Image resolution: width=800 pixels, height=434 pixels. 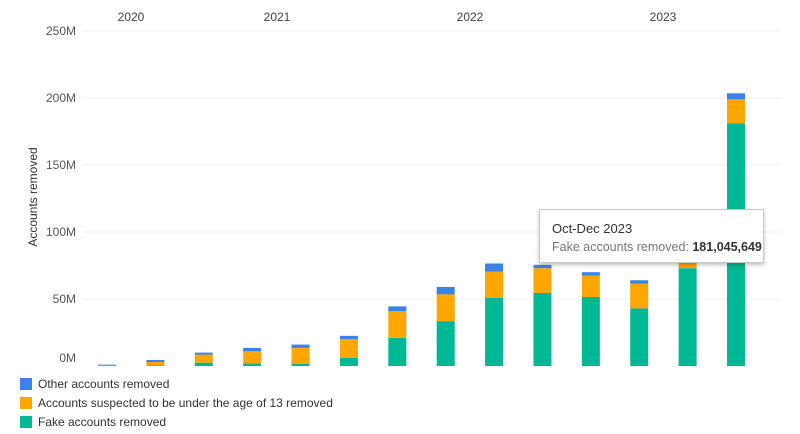 I want to click on y-axis-label: Accounts removed, so click(x=33, y=196).